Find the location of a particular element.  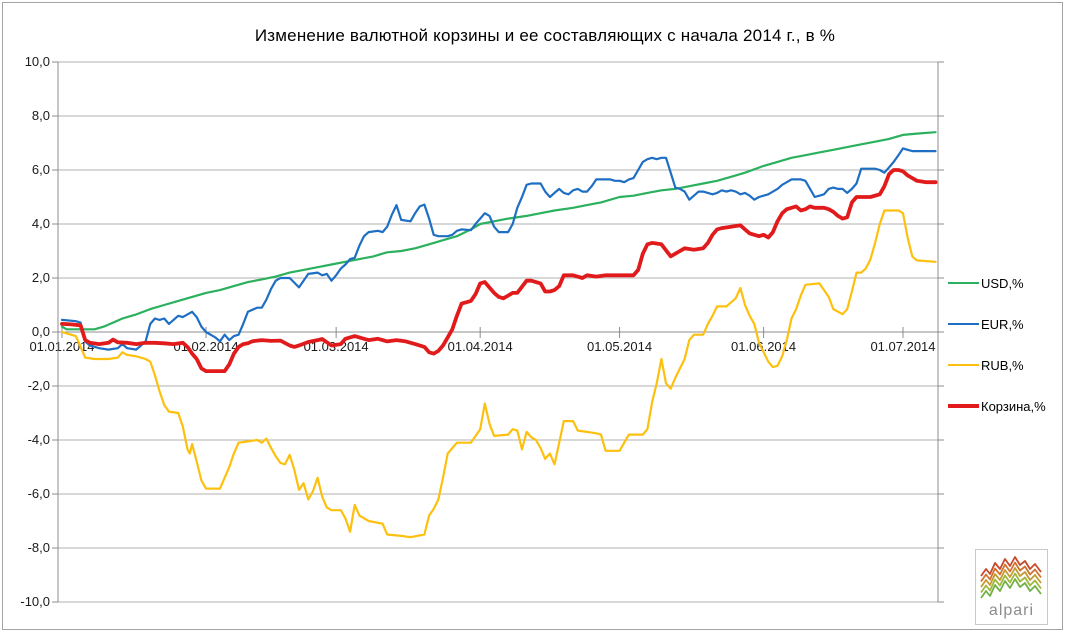

y-axis-label: 4,0 is located at coordinates (40, 223).